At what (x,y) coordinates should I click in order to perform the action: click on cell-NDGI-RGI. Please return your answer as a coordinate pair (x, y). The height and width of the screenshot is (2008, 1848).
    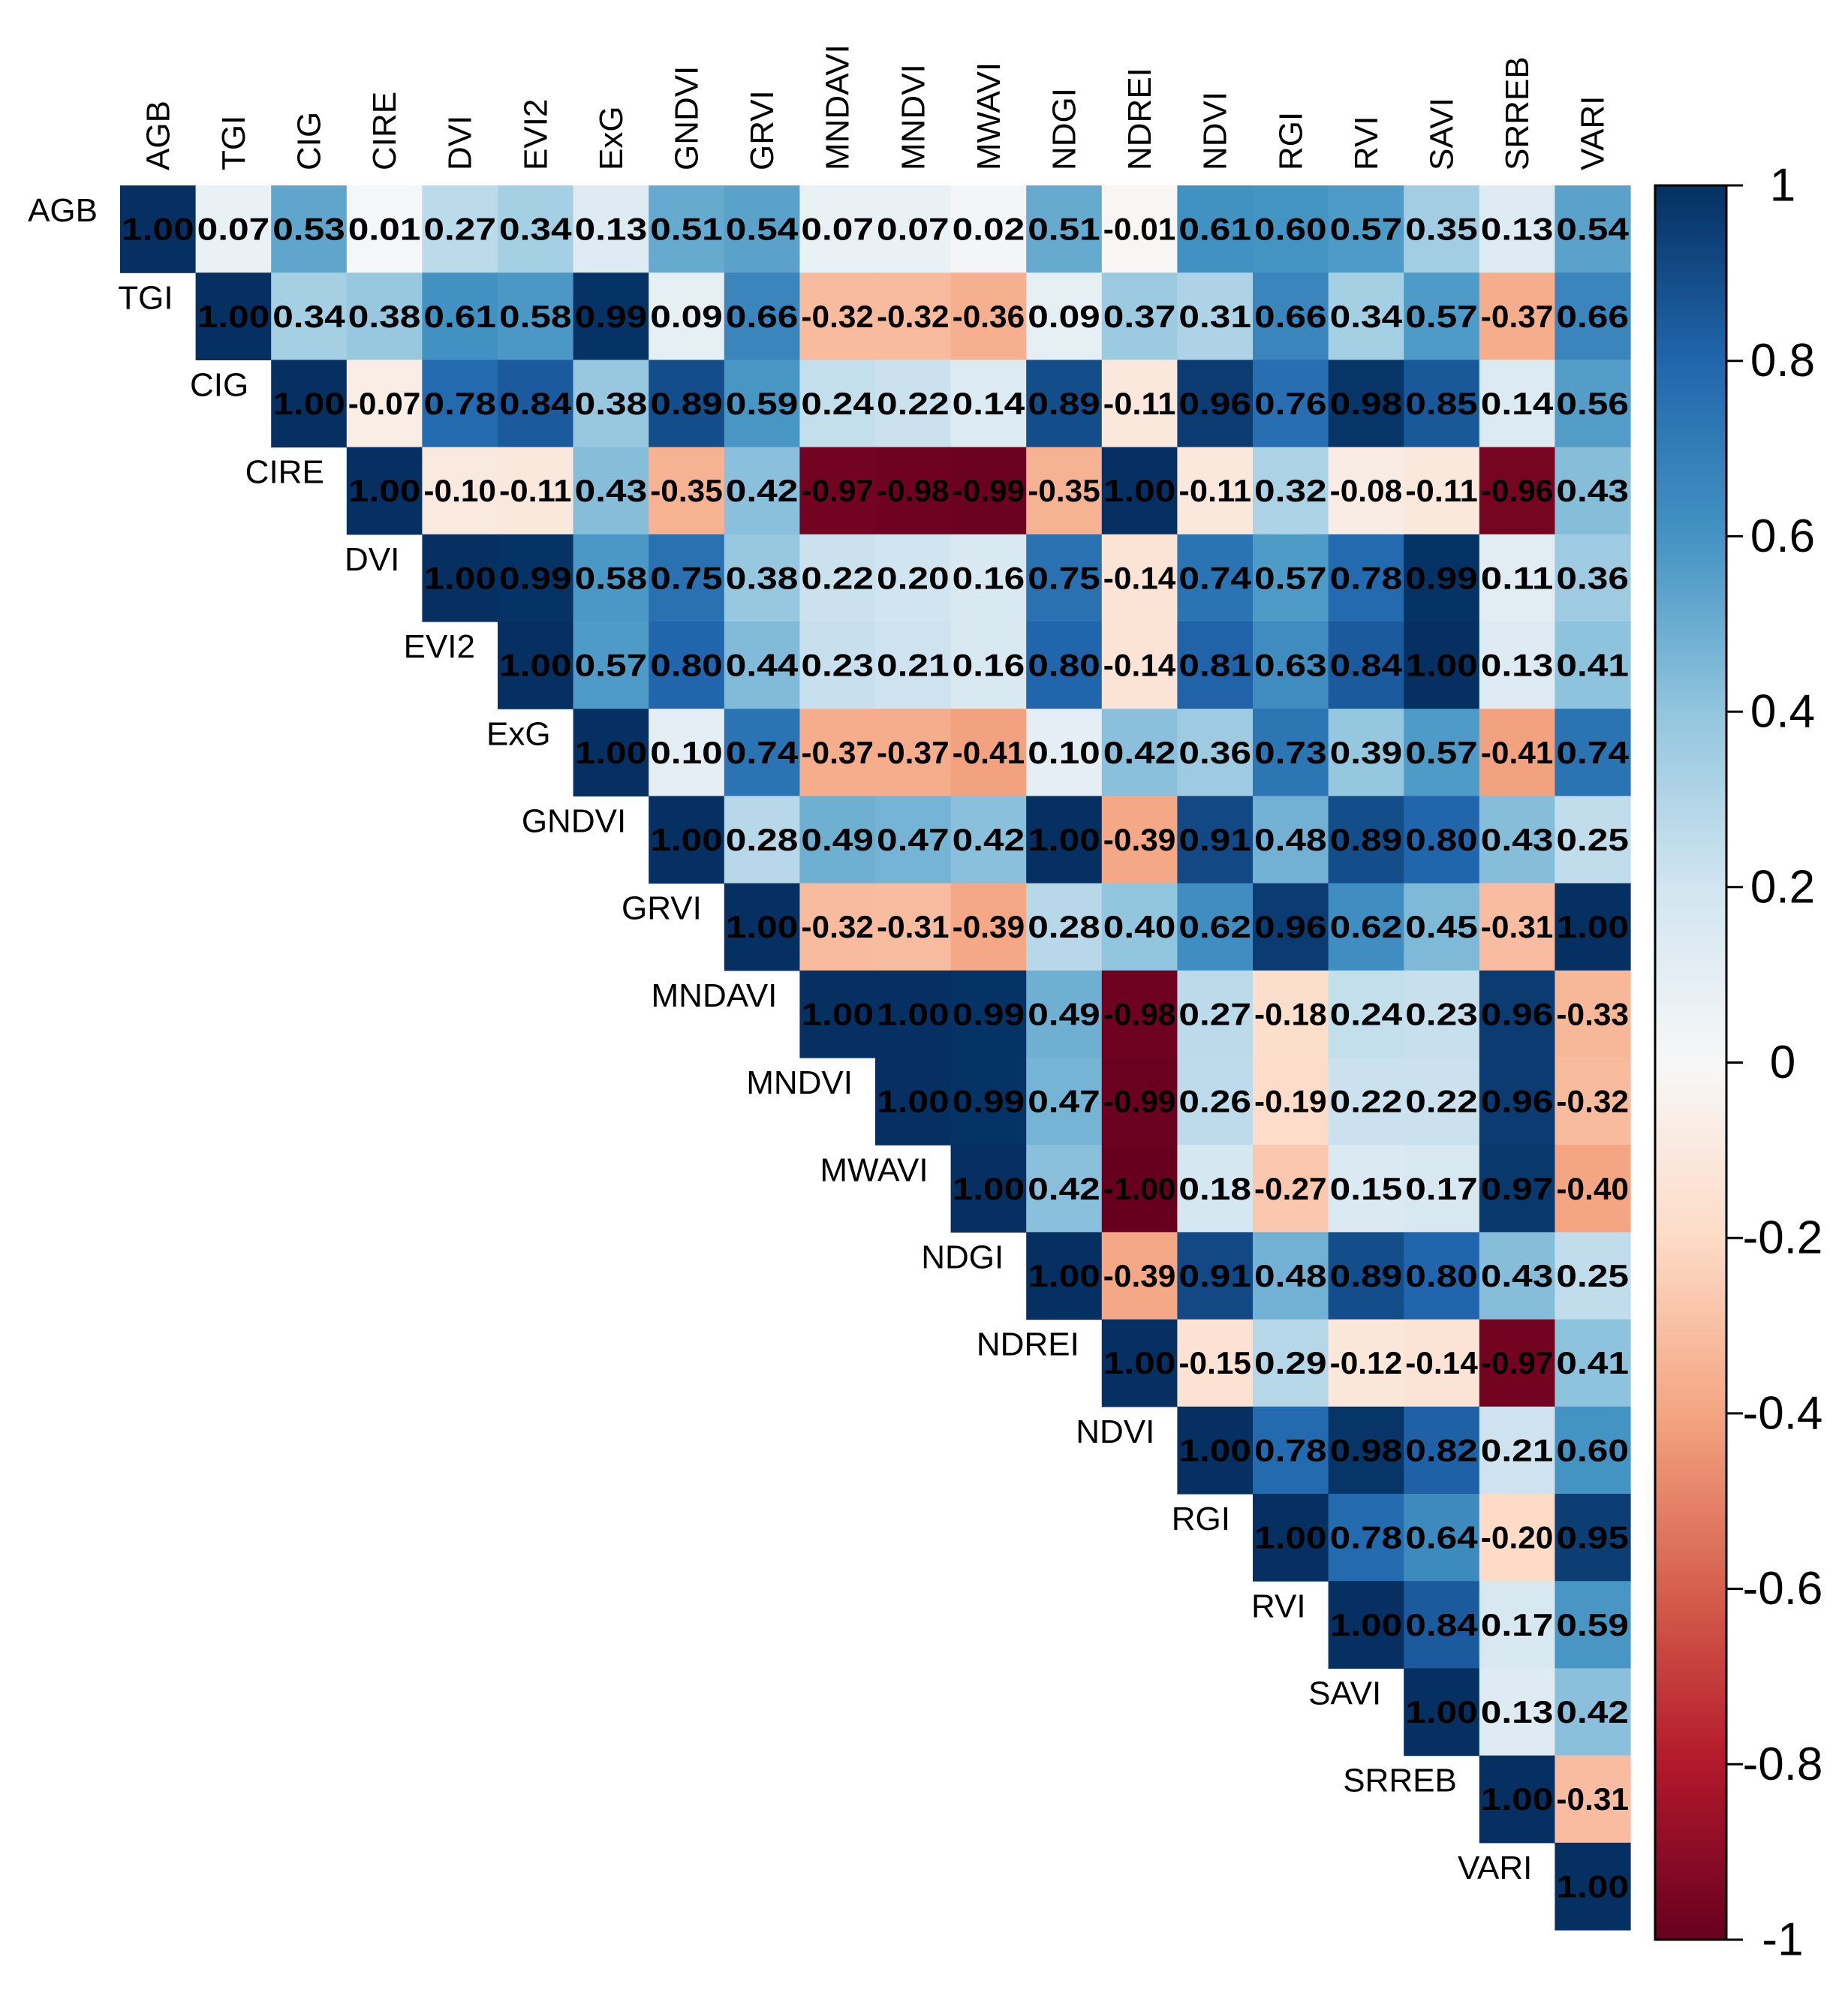
    Looking at the image, I should click on (1291, 1276).